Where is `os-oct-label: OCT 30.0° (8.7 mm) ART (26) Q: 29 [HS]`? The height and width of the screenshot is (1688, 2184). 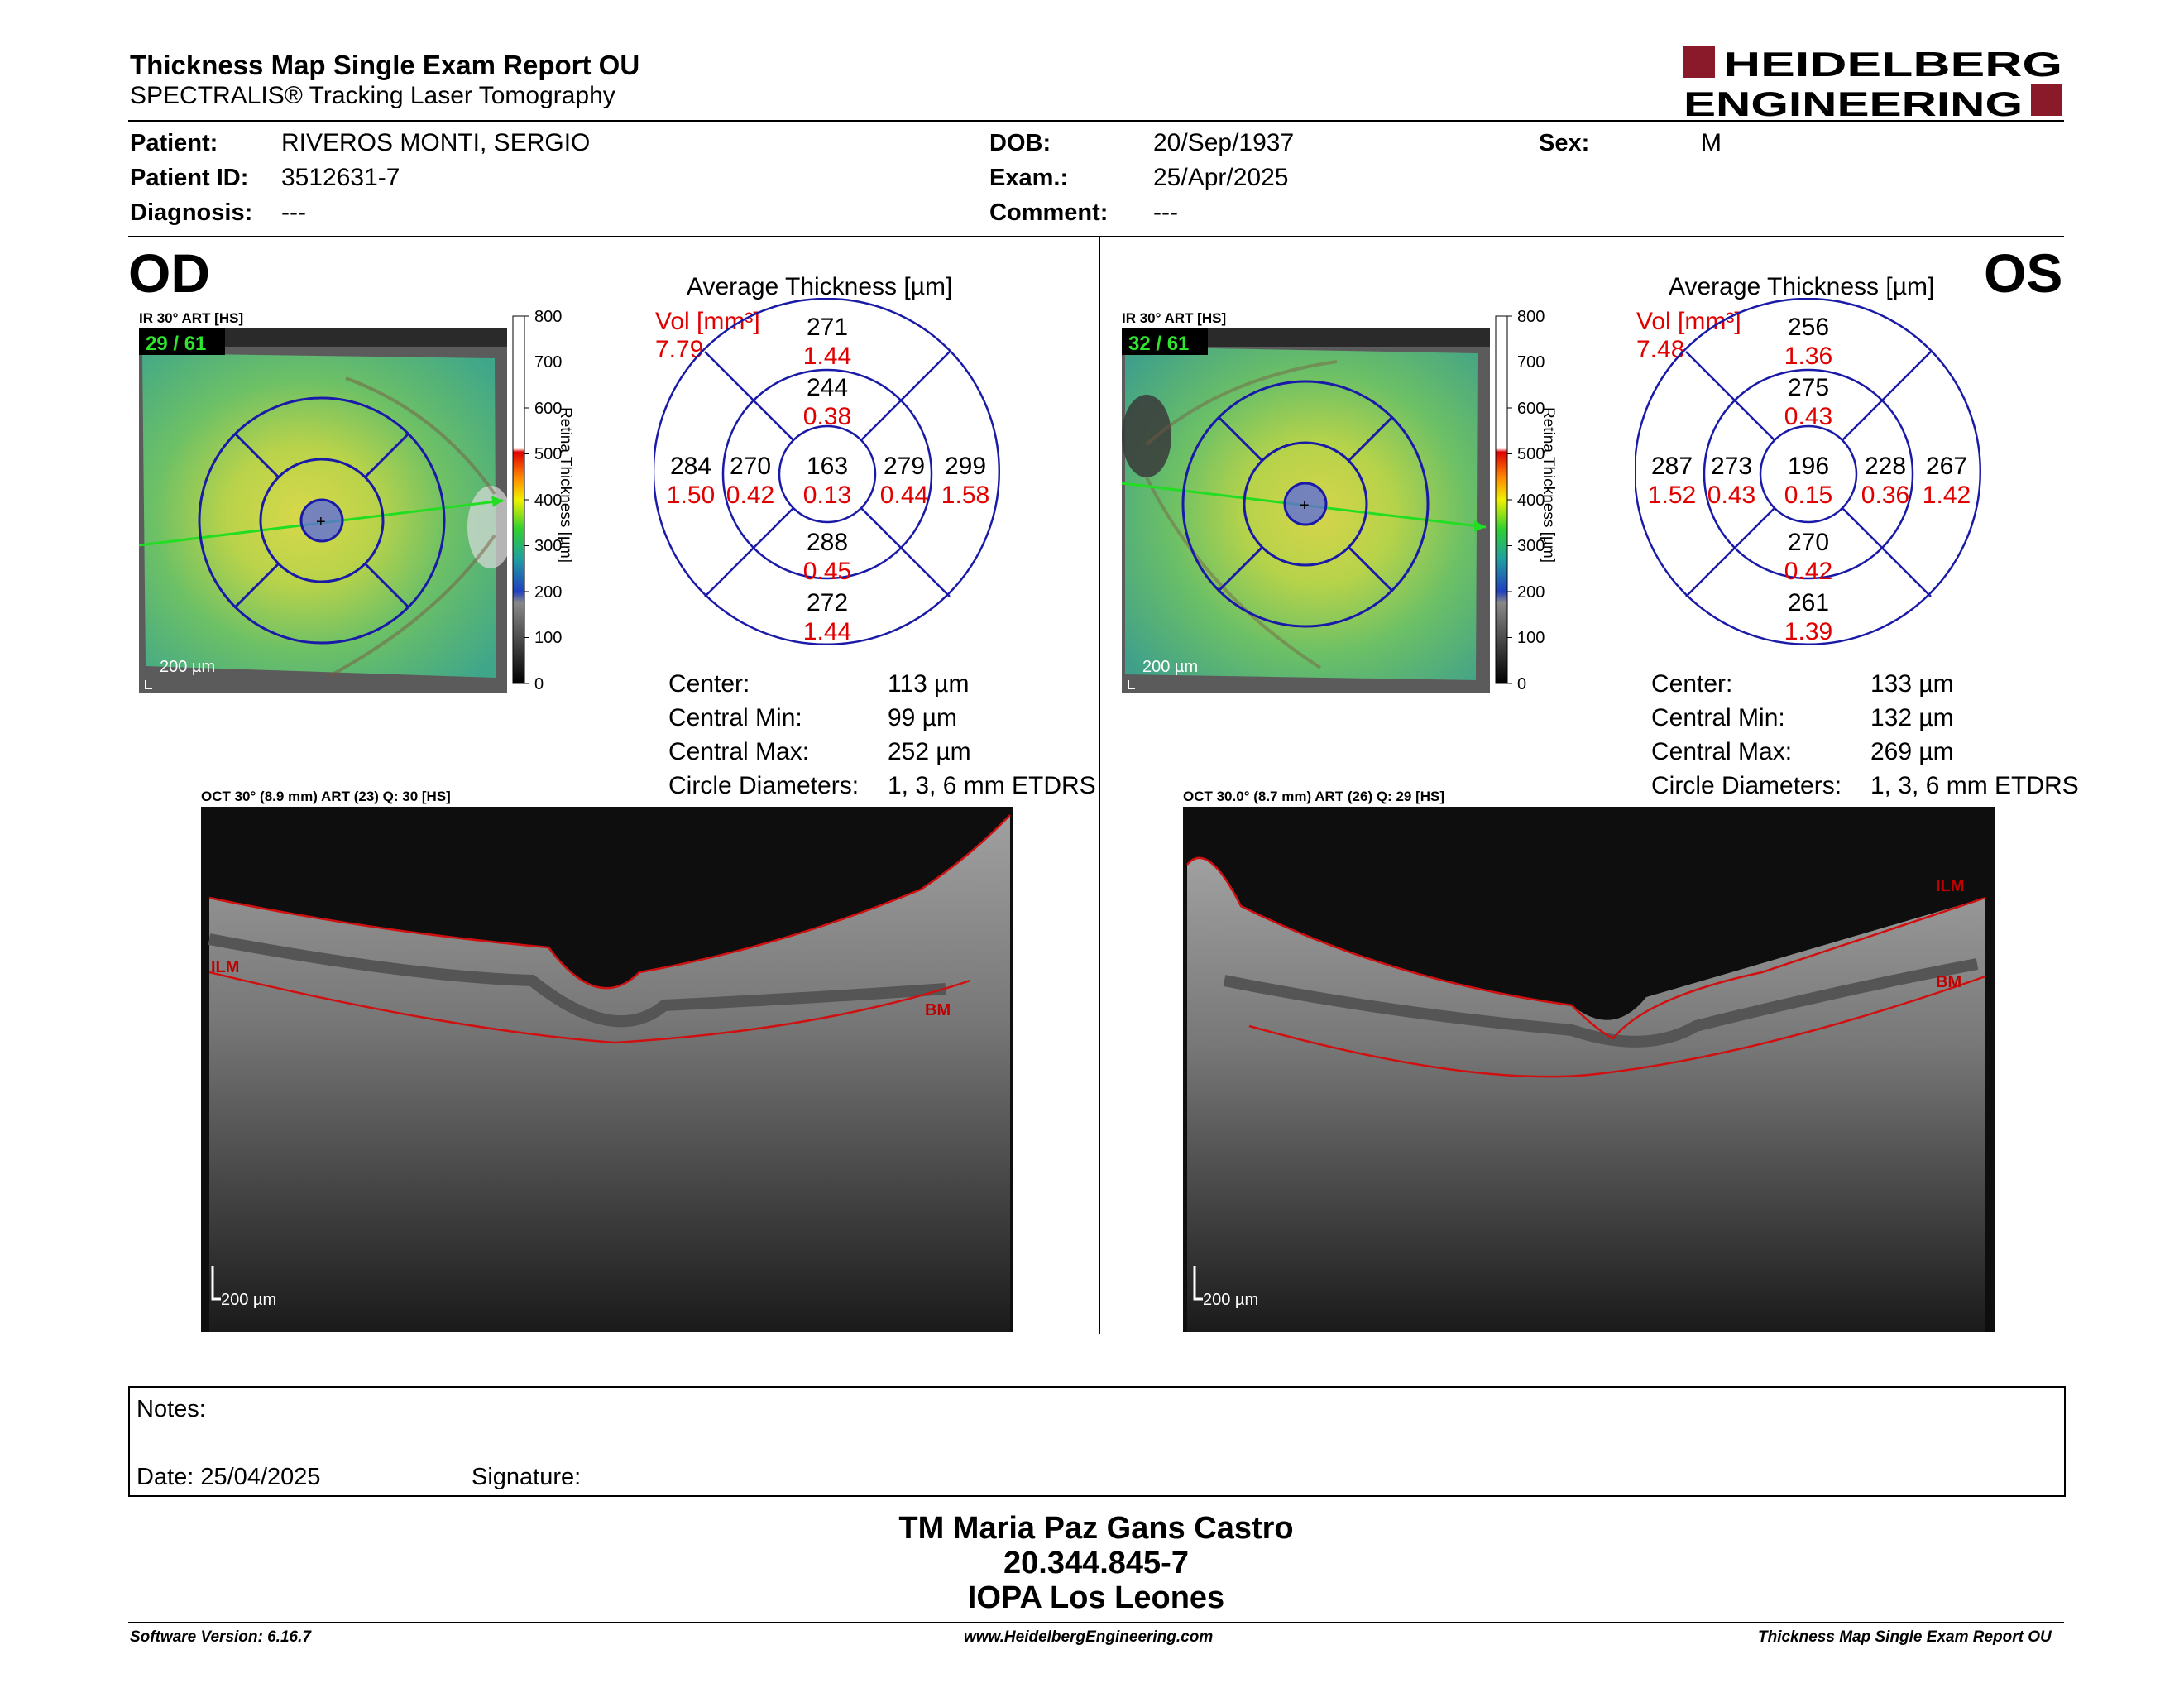
os-oct-label: OCT 30.0° (8.7 mm) ART (26) Q: 29 [HS] is located at coordinates (1314, 796).